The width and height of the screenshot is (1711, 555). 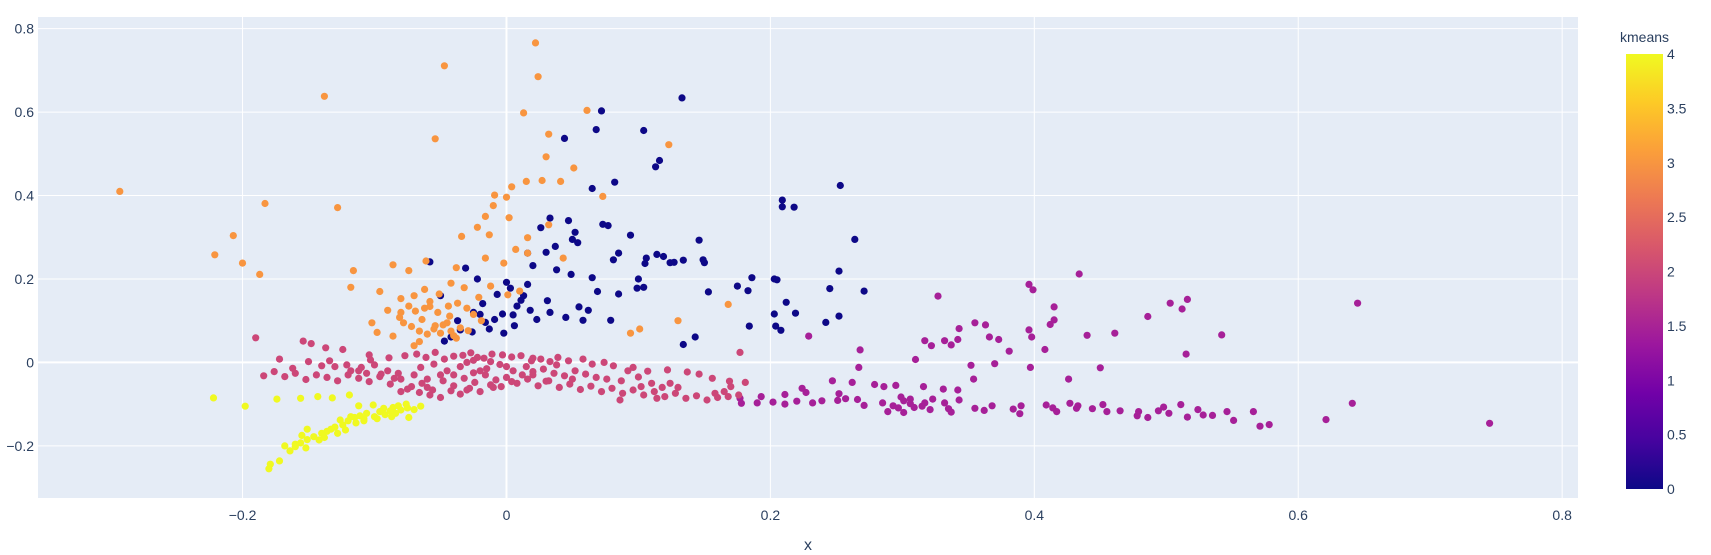 What do you see at coordinates (1671, 380) in the screenshot?
I see `colorbar-tick-label: 1` at bounding box center [1671, 380].